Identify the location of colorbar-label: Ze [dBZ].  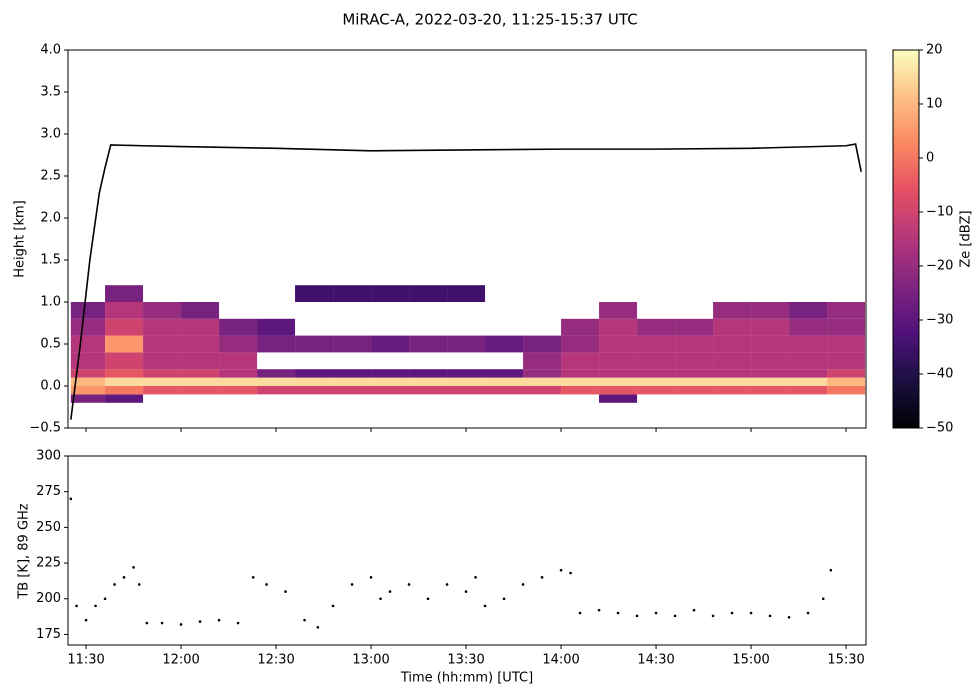
(966, 238).